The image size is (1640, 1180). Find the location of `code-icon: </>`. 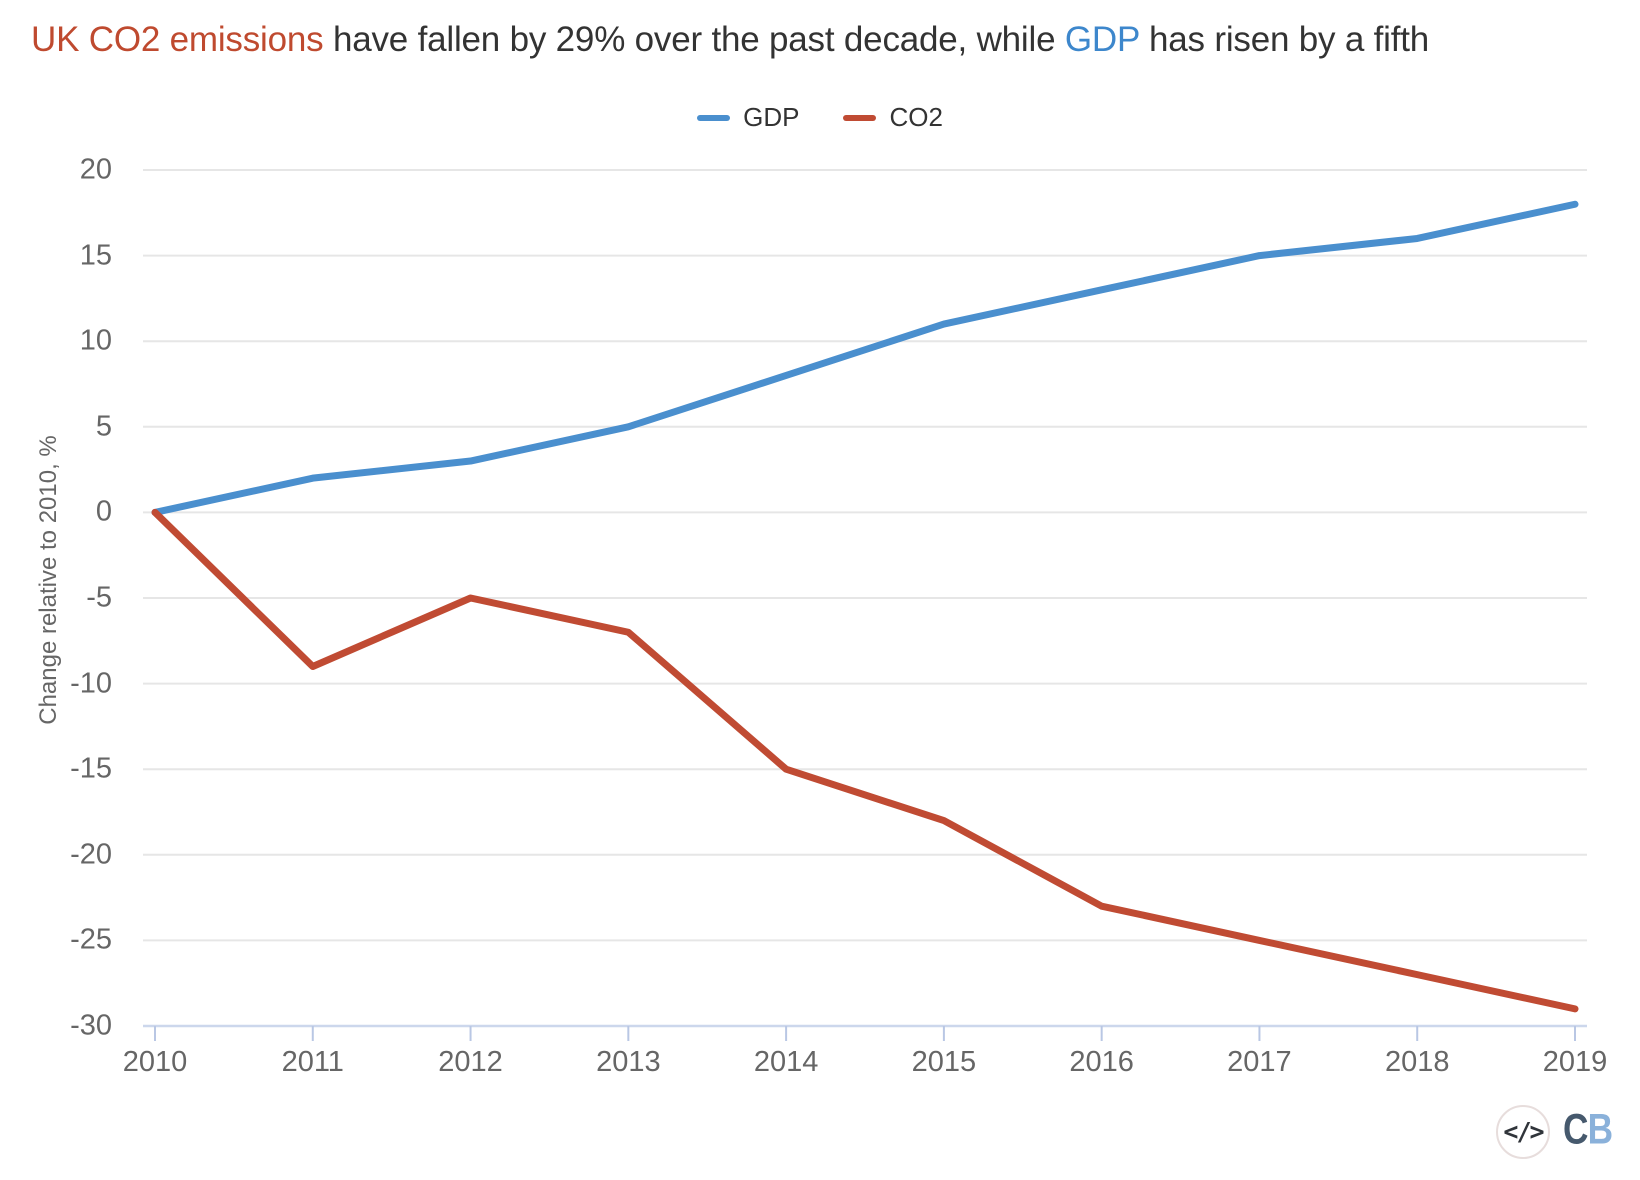

code-icon: </> is located at coordinates (1523, 1131).